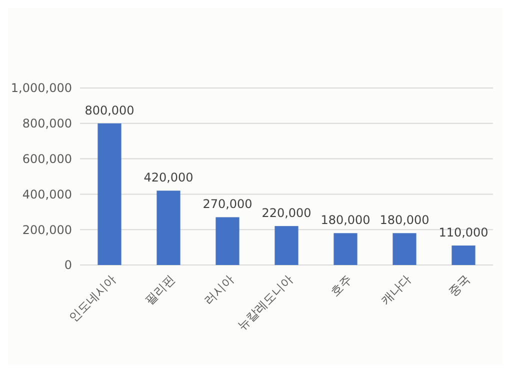  Describe the element at coordinates (227, 204) in the screenshot. I see `data-label: 270,000` at that location.